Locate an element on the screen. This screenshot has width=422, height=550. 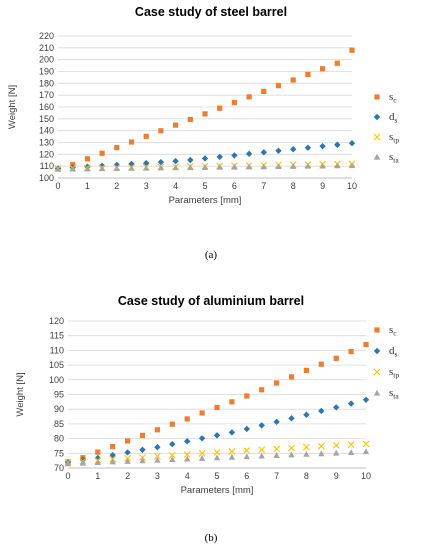
y-tick-label: 115 is located at coordinates (57, 336).